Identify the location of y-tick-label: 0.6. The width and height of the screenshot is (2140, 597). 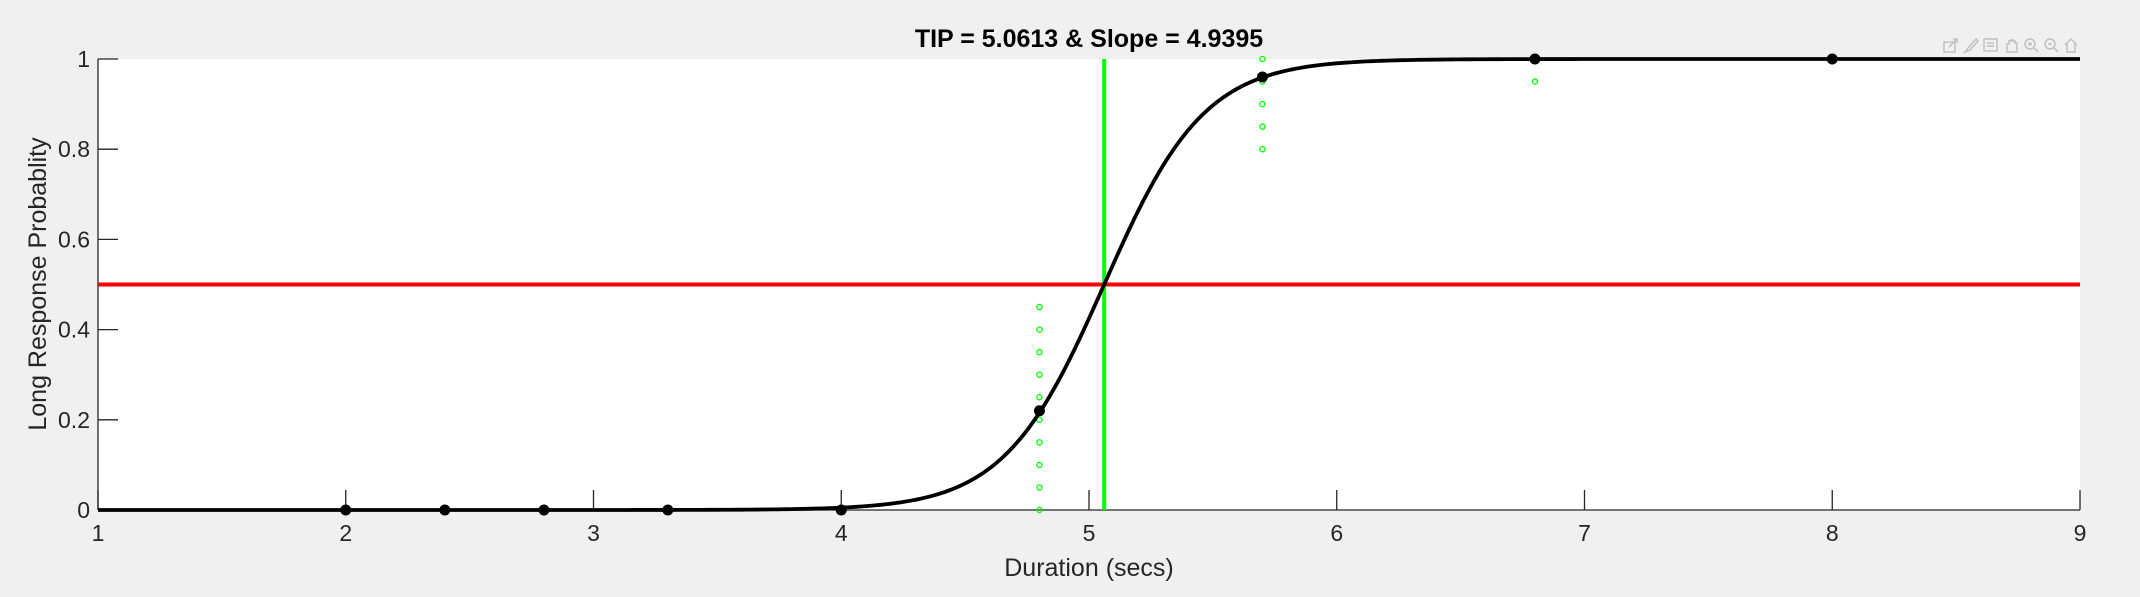
(74, 239).